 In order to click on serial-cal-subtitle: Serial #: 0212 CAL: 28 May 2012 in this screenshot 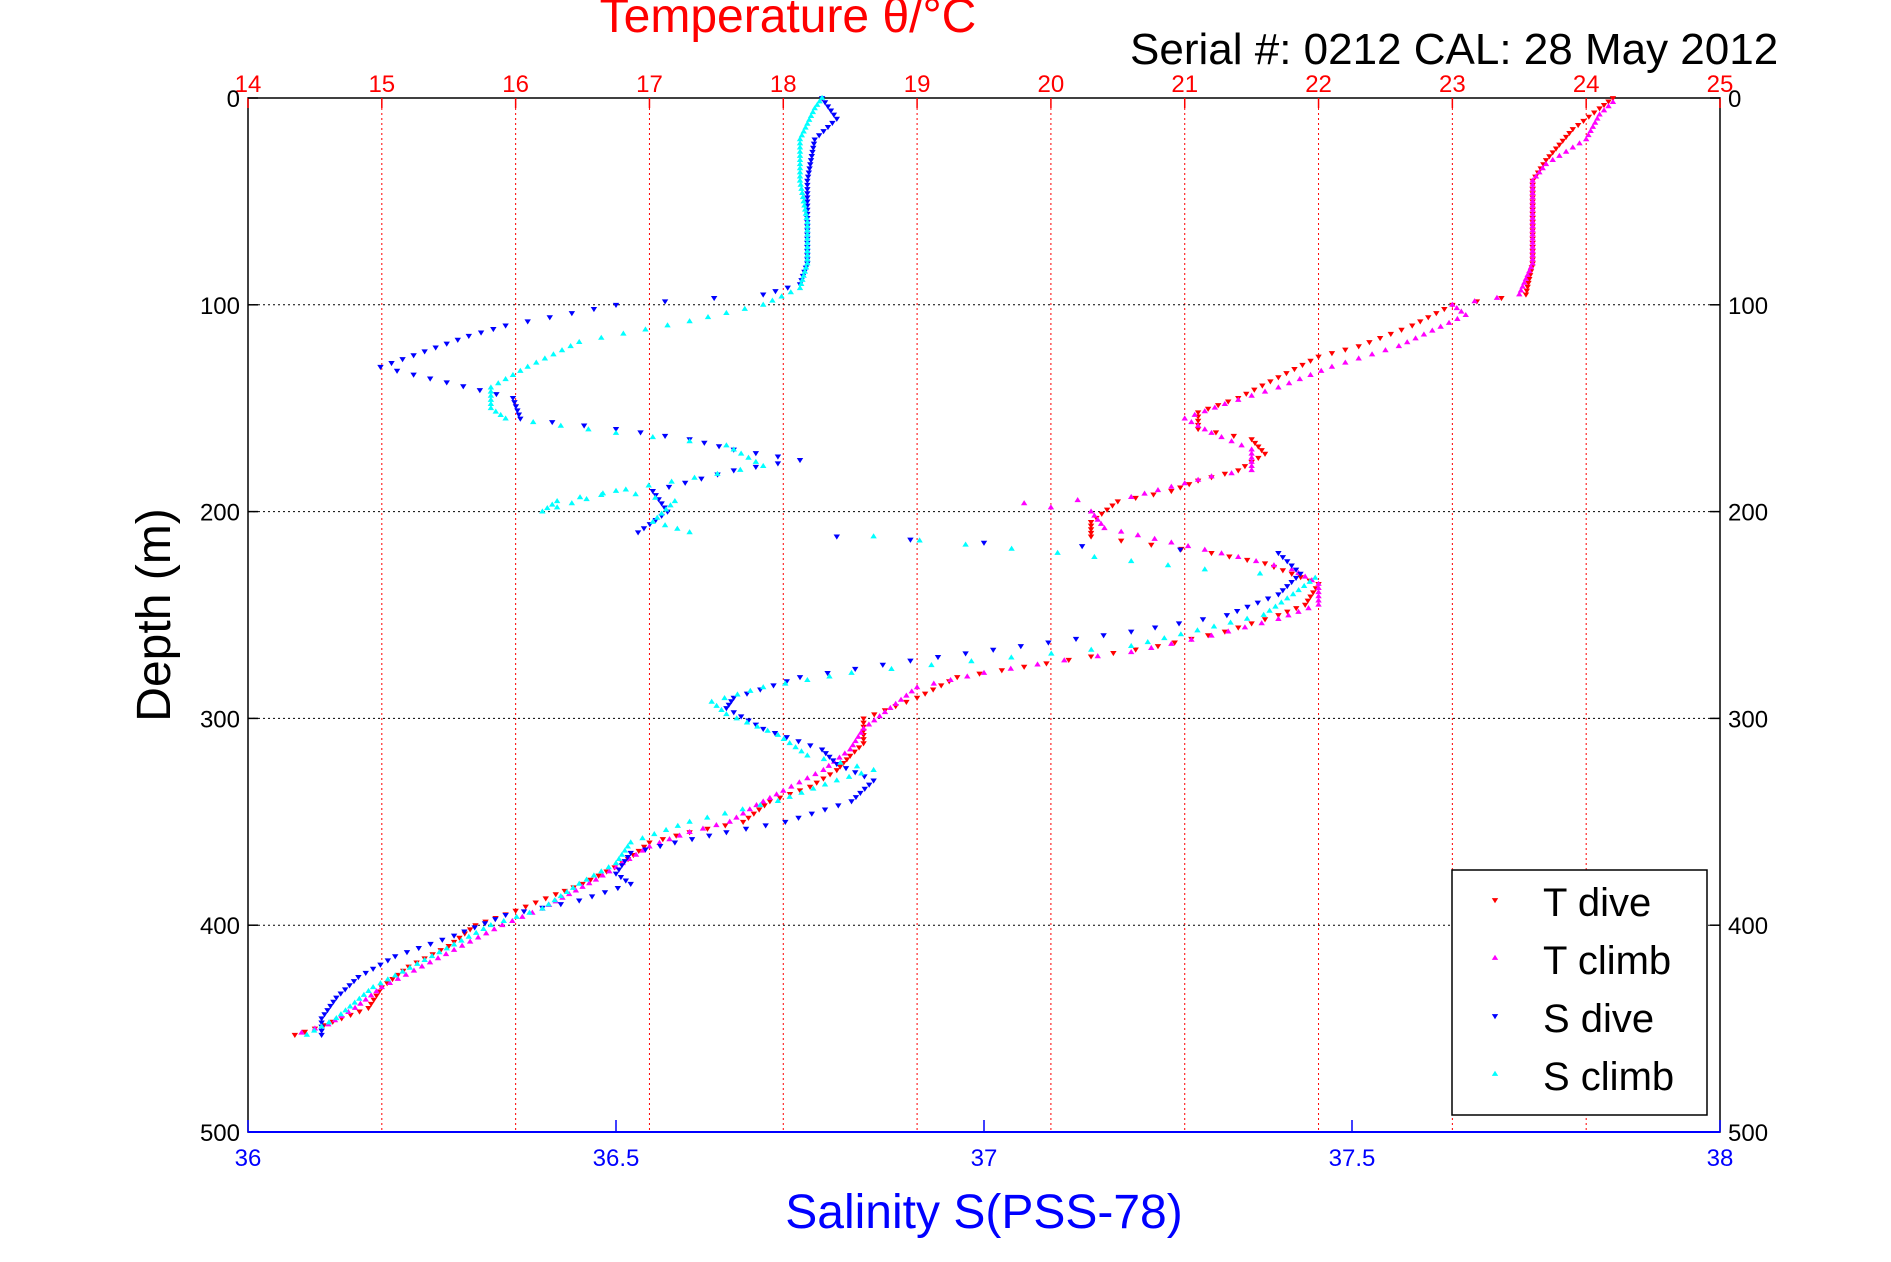, I will do `click(1454, 49)`.